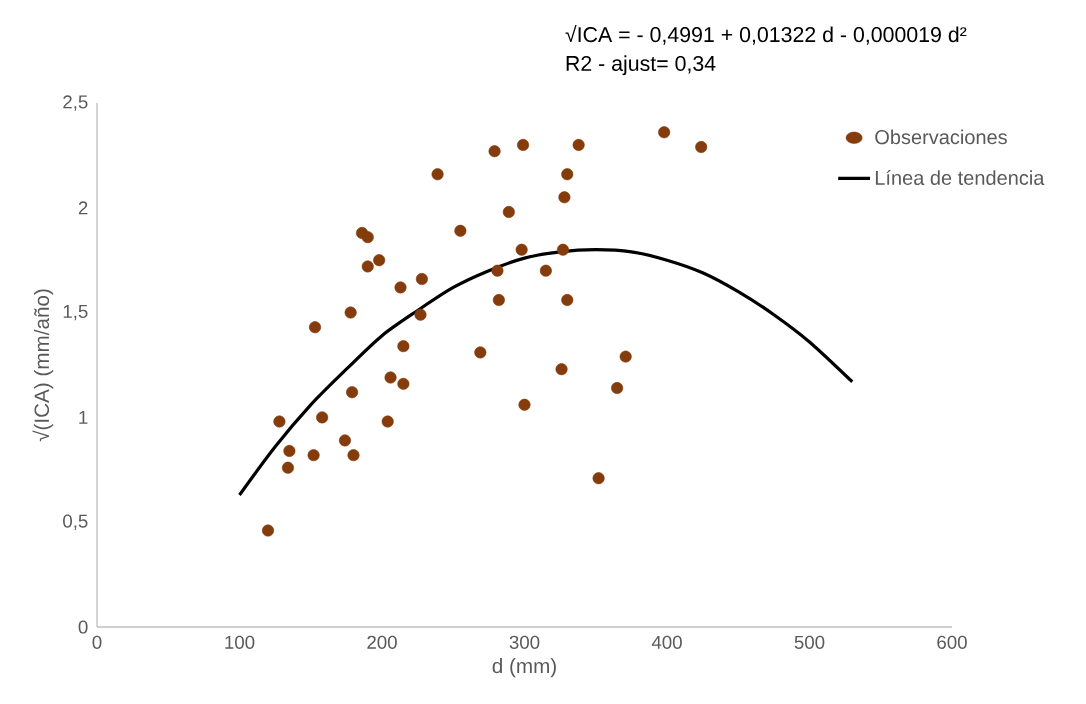  What do you see at coordinates (766, 35) in the screenshot?
I see `text: √ICA = - 0,4991 + 0,01322 d - 0,000019 d²` at bounding box center [766, 35].